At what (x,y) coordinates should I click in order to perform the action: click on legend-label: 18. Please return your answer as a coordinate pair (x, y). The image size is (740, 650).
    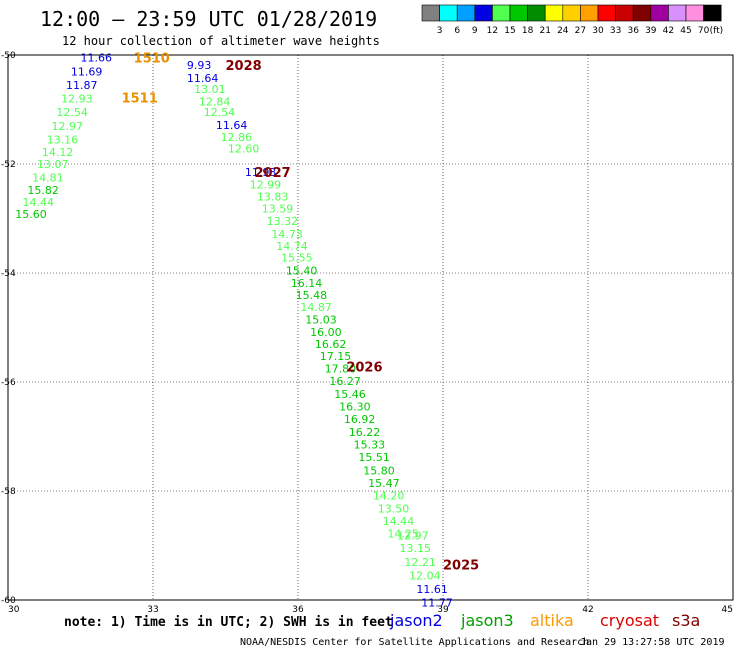
    Looking at the image, I should click on (528, 31).